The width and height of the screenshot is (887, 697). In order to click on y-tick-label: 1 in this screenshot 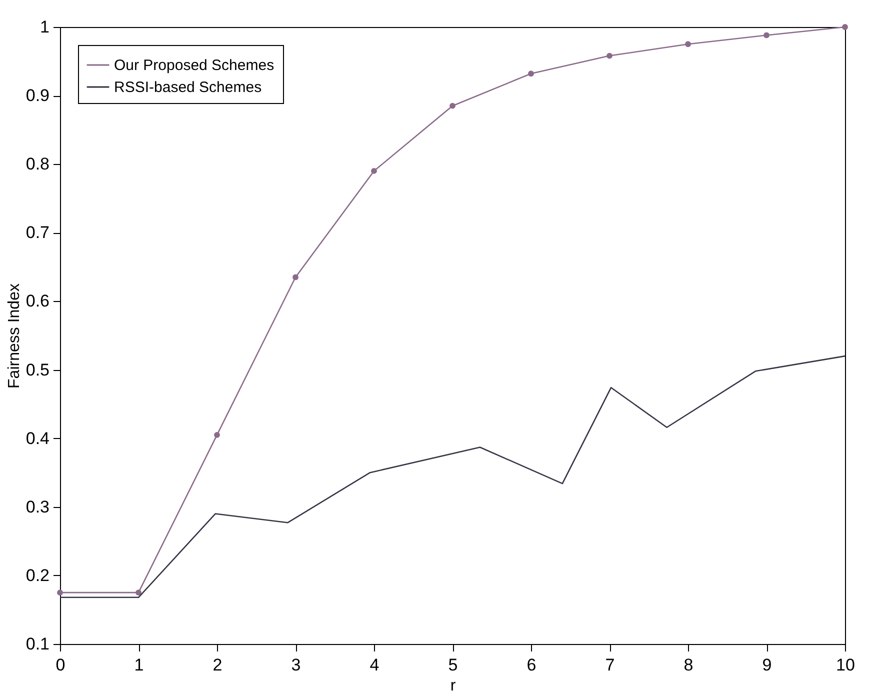, I will do `click(45, 27)`.